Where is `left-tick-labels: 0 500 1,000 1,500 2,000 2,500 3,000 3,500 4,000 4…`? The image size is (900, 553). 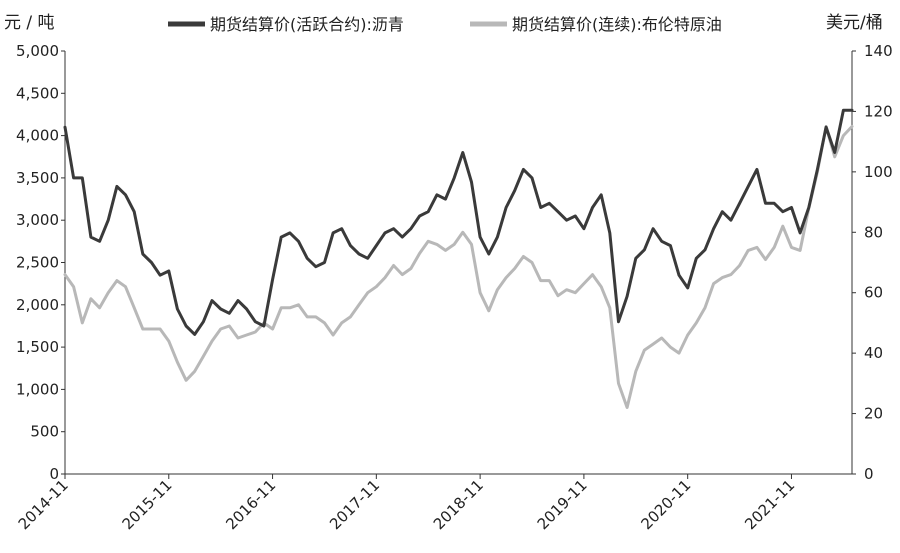 left-tick-labels: 0 500 1,000 1,500 2,000 2,500 3,000 3,500 4,000 4… is located at coordinates (40, 262).